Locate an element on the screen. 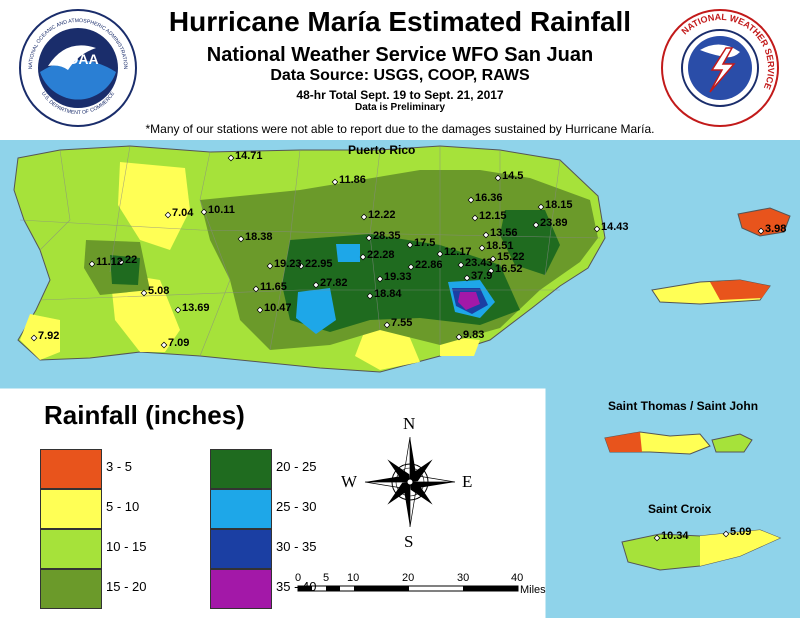 This screenshot has height=618, width=800. station-value: 19.23 is located at coordinates (288, 264).